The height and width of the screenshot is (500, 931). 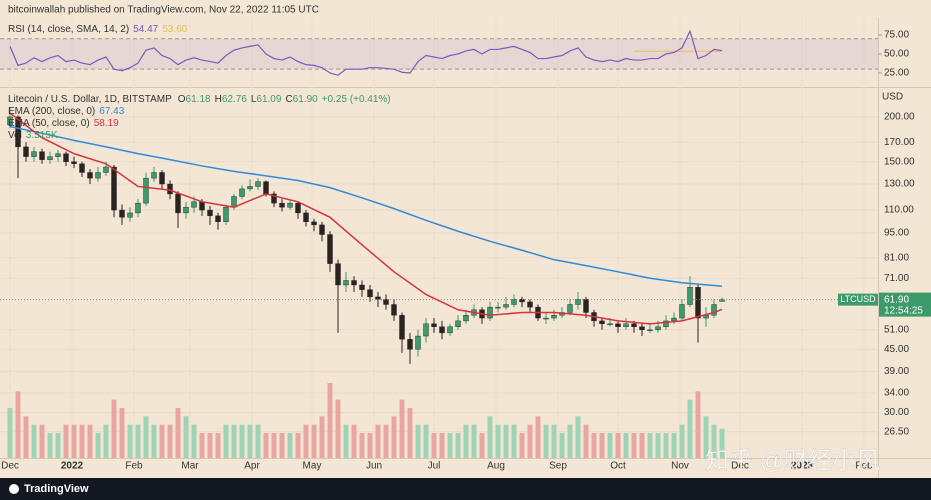 I want to click on symbol-box, so click(x=858, y=299).